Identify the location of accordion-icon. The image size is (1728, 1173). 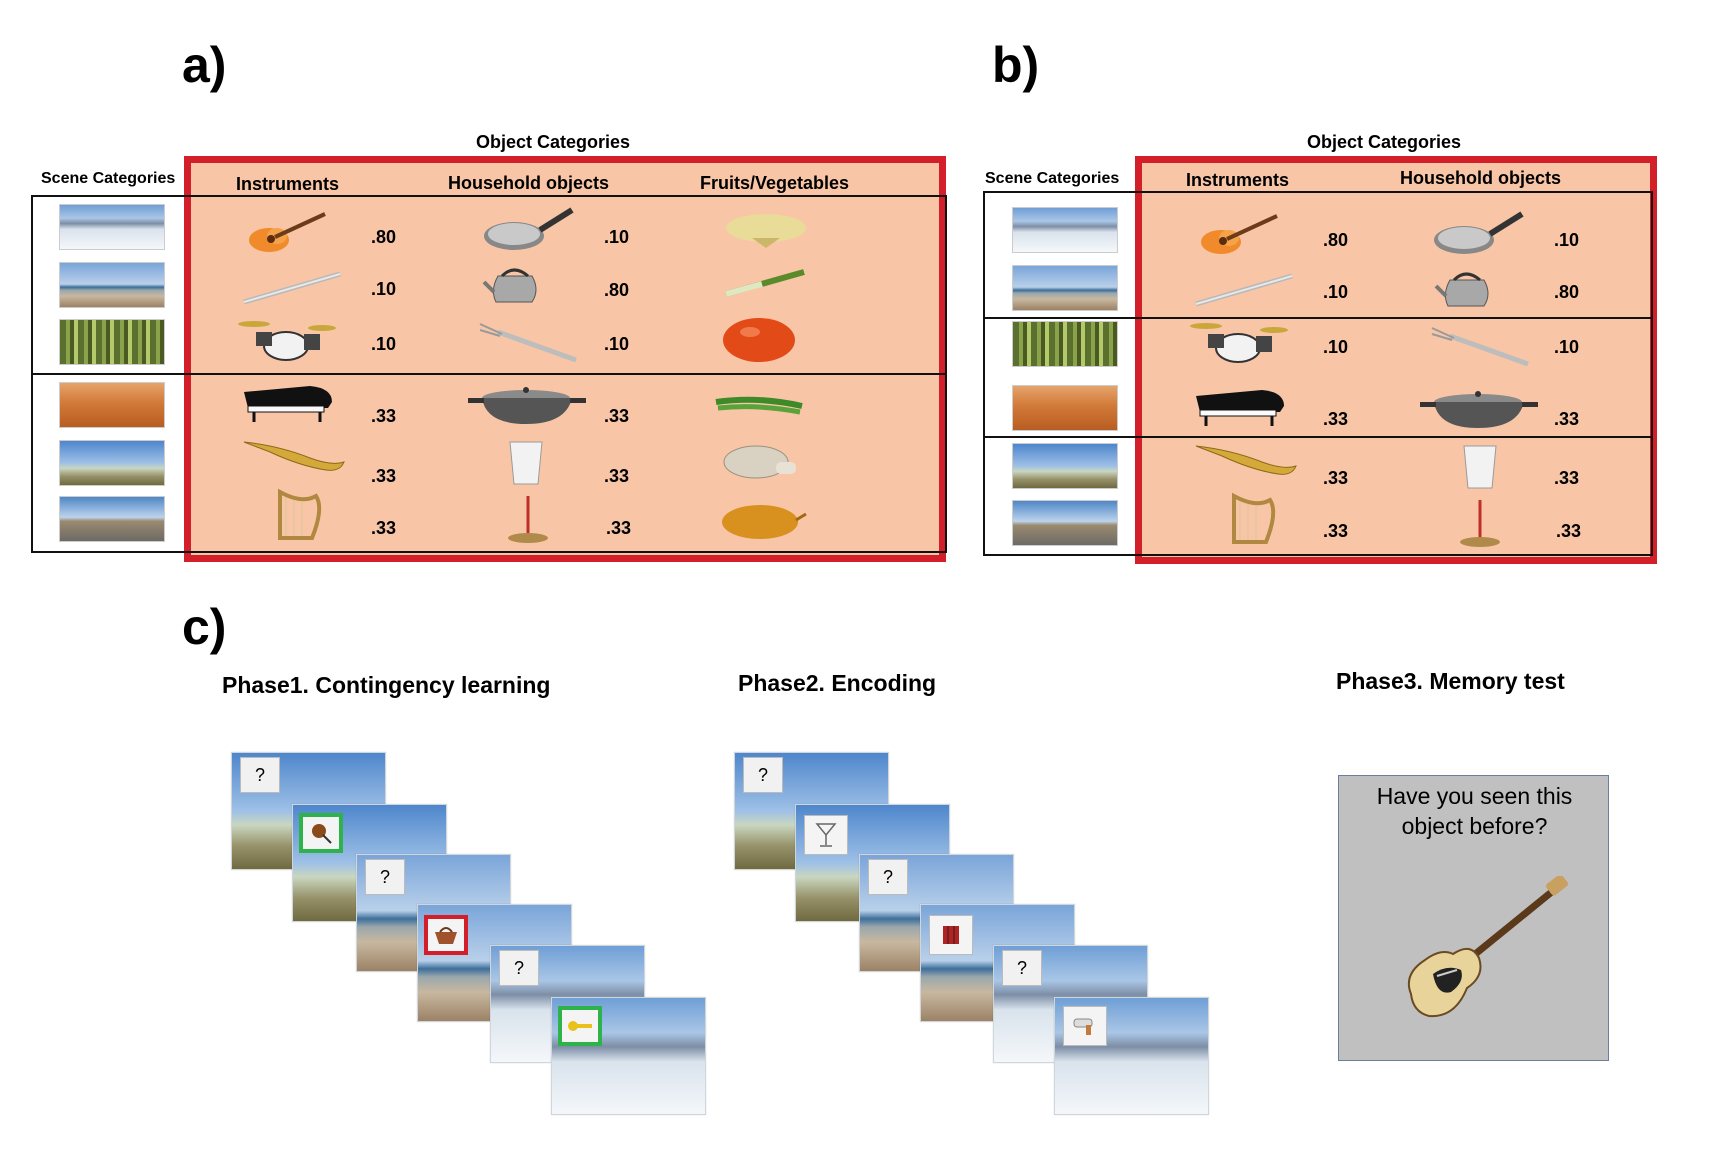
(951, 935).